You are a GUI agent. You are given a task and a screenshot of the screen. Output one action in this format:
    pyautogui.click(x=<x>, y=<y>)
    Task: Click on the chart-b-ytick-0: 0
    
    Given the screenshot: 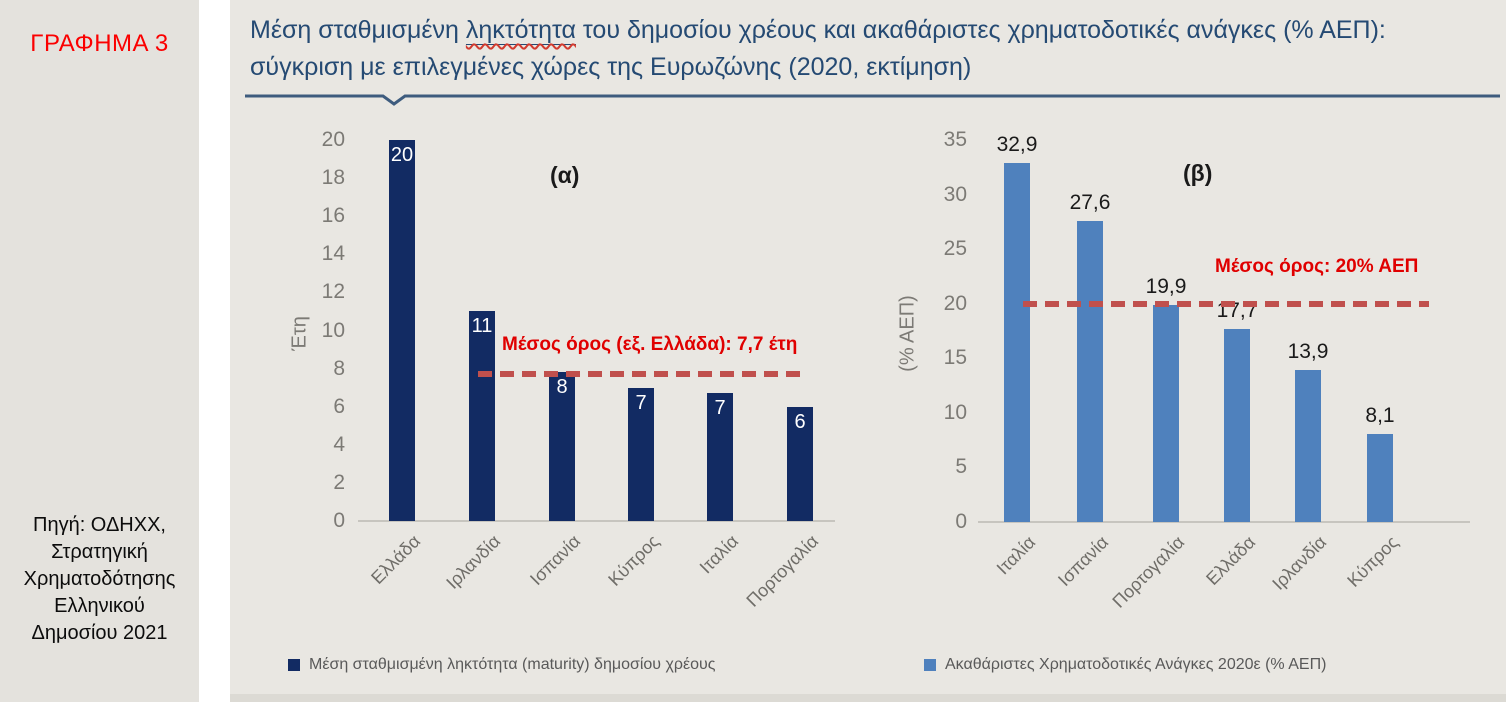 What is the action you would take?
    pyautogui.click(x=961, y=521)
    